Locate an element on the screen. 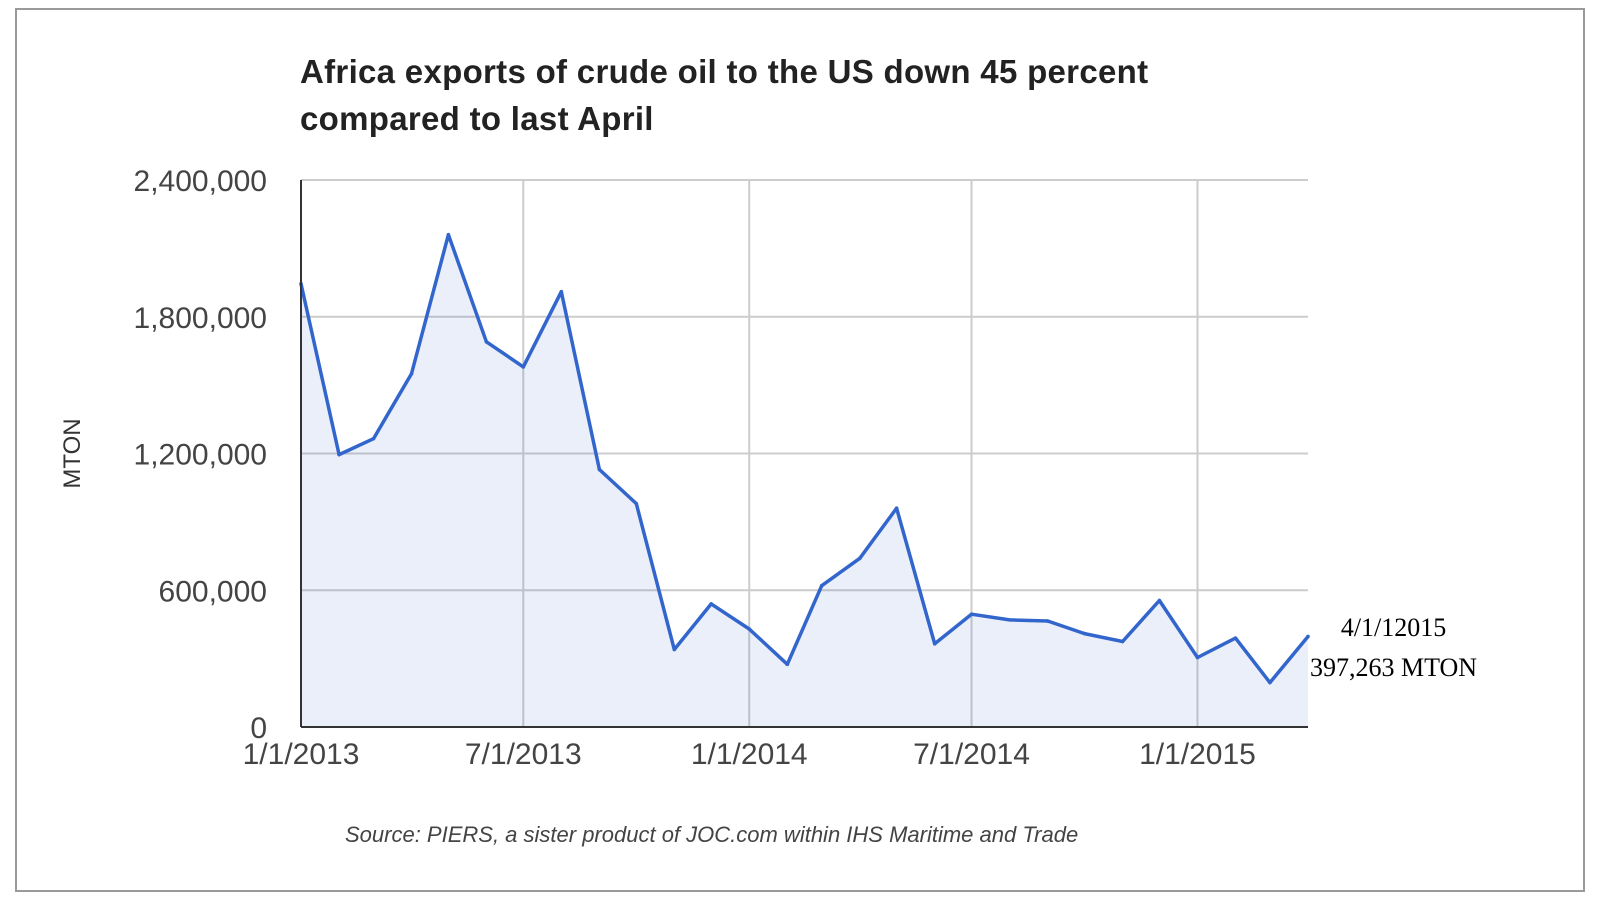 Image resolution: width=1600 pixels, height=900 pixels. y-axis-label: MTON is located at coordinates (72, 453).